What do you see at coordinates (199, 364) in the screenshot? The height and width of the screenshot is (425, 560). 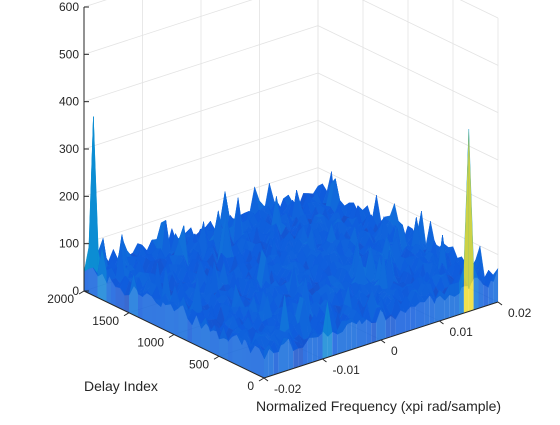 I see `y-tick-label: 500` at bounding box center [199, 364].